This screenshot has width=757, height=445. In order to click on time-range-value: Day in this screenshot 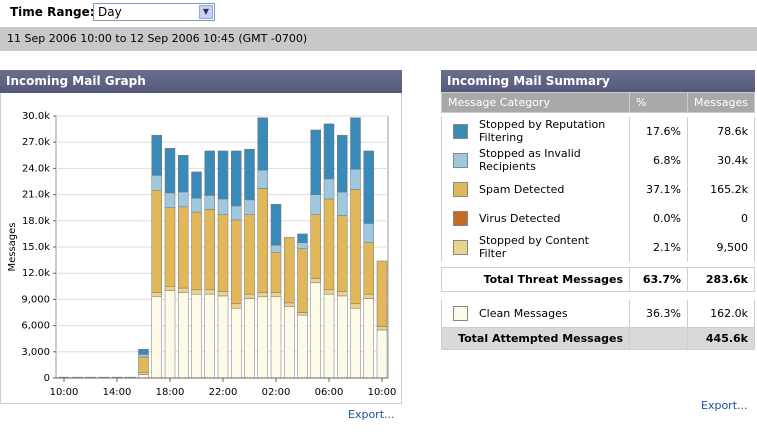, I will do `click(110, 12)`.